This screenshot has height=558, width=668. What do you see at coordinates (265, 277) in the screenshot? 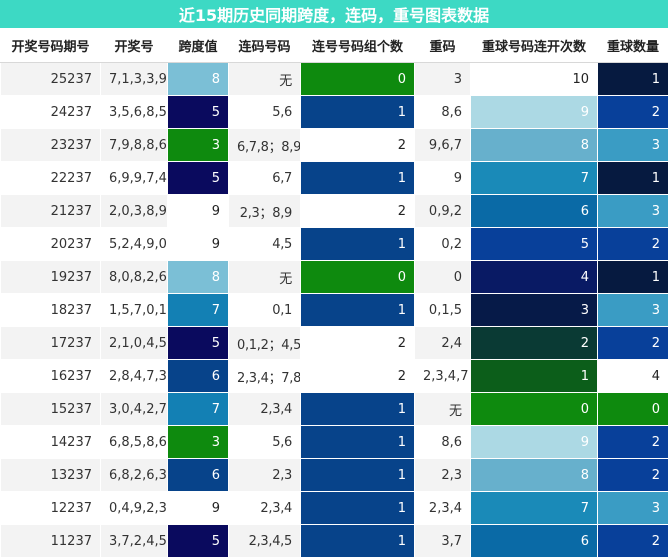
I see `cell-lian: 无` at bounding box center [265, 277].